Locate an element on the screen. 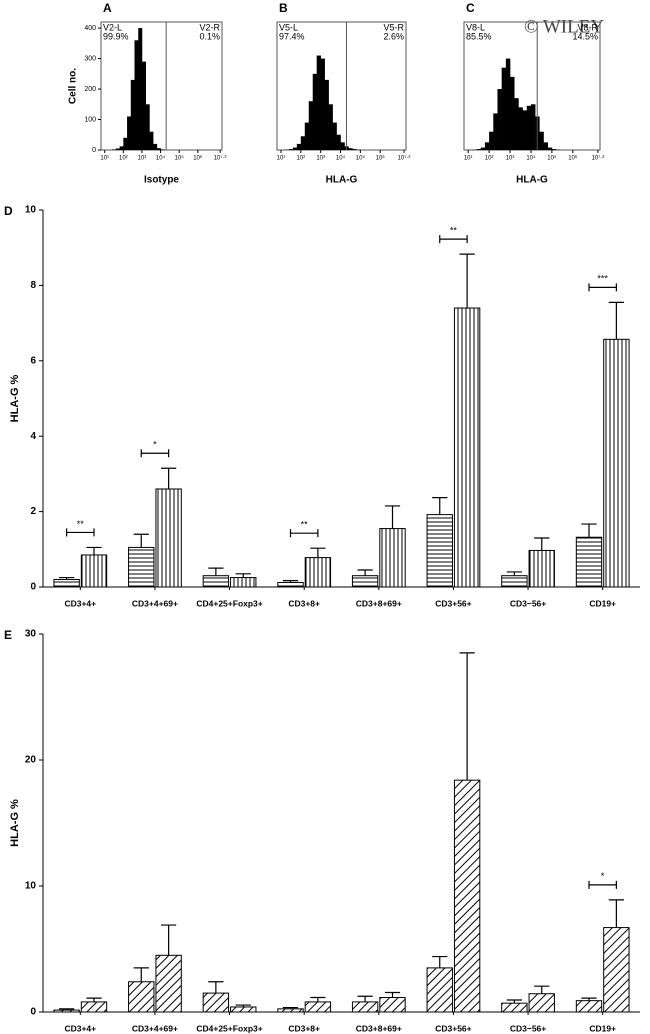  y-axis-label: Cell no. is located at coordinates (73, 86).